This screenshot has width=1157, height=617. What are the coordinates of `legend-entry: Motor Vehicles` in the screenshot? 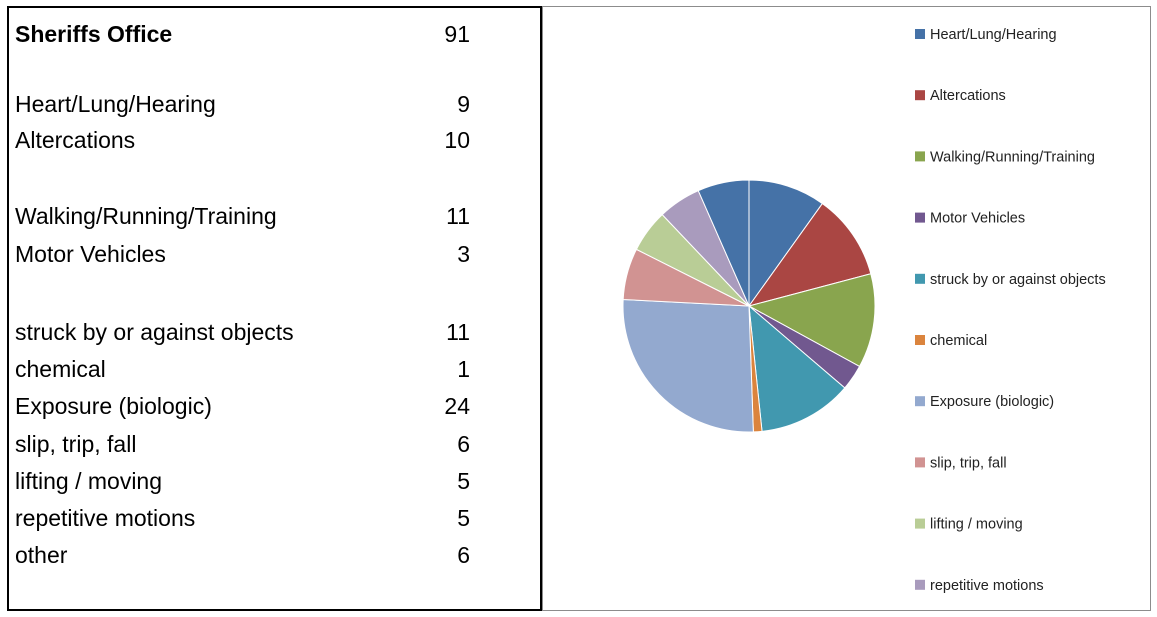 It's located at (970, 219).